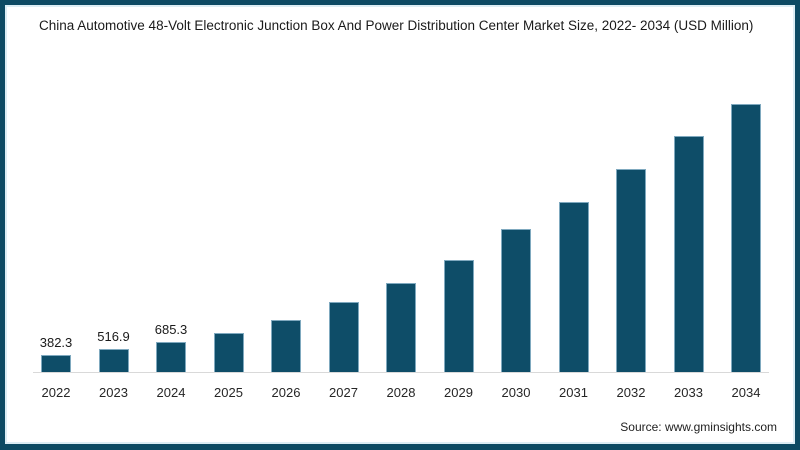 The image size is (800, 450). What do you see at coordinates (458, 236) in the screenshot?
I see `bar-column-2029` at bounding box center [458, 236].